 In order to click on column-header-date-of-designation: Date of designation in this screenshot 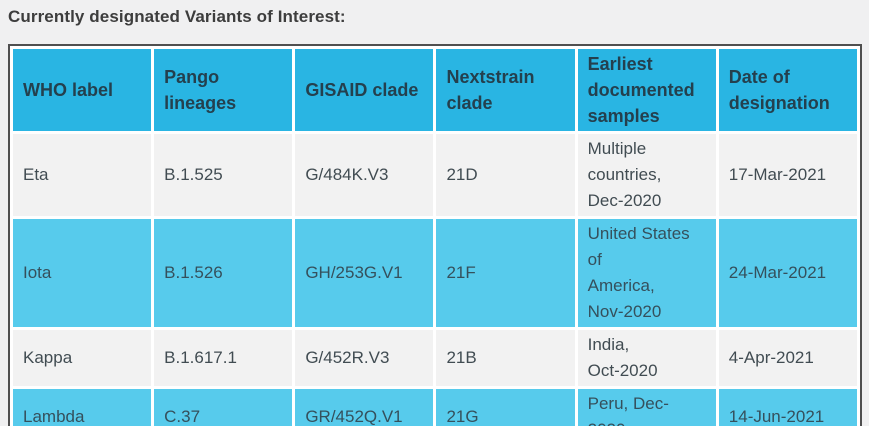, I will do `click(787, 90)`.